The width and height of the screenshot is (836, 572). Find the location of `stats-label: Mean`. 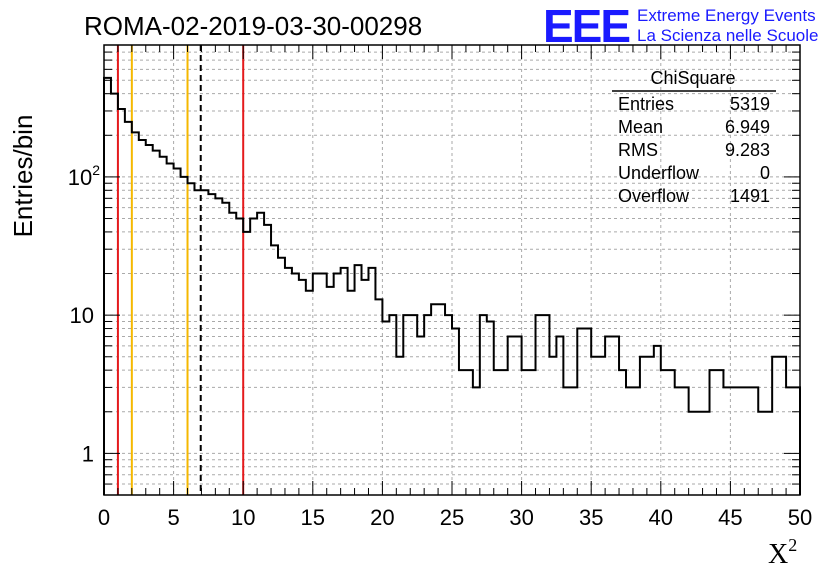

stats-label: Mean is located at coordinates (640, 127).